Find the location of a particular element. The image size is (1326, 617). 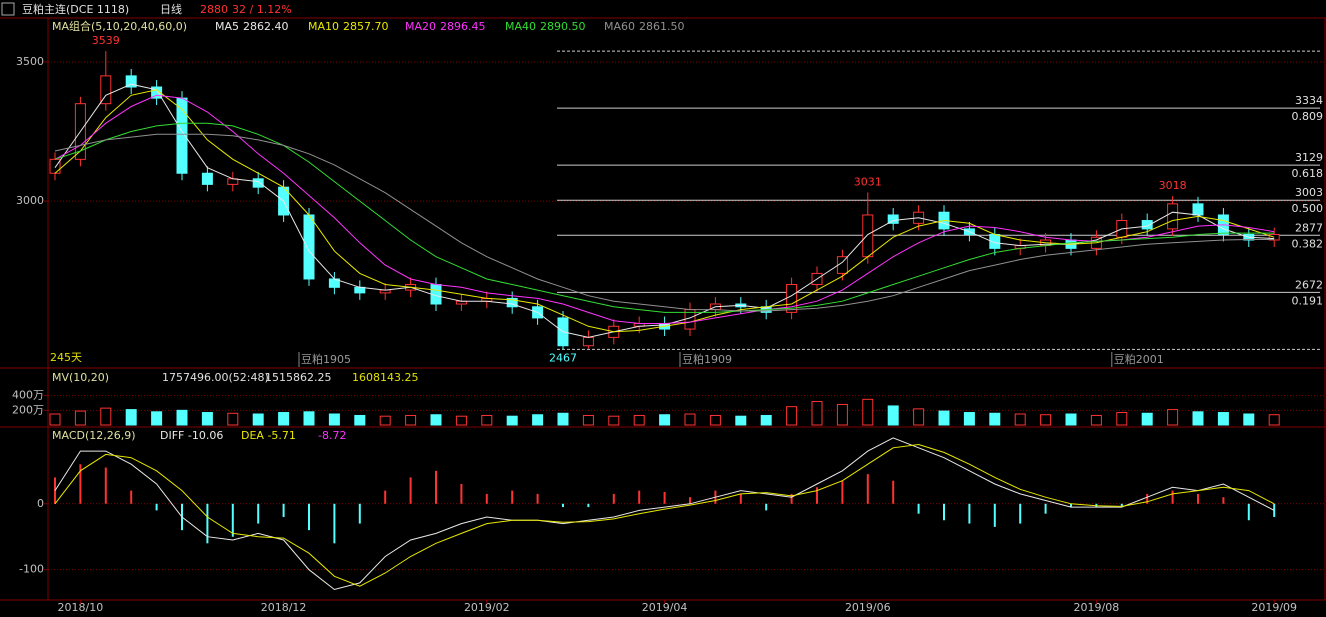

fib-level-label: 3334 is located at coordinates (1309, 100).